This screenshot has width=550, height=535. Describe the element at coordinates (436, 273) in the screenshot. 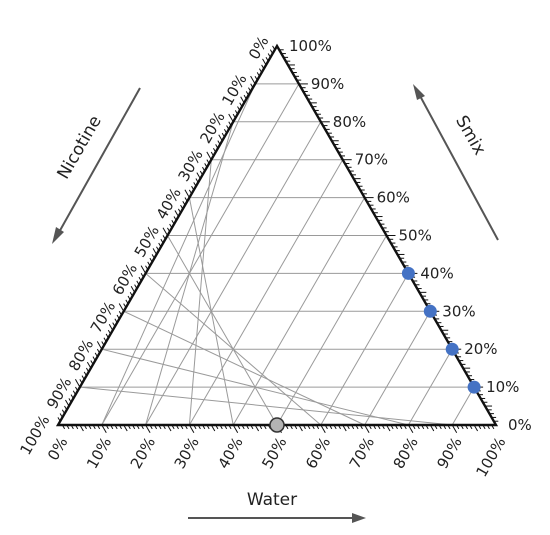

I see `smix-tick-label: 40%` at that location.